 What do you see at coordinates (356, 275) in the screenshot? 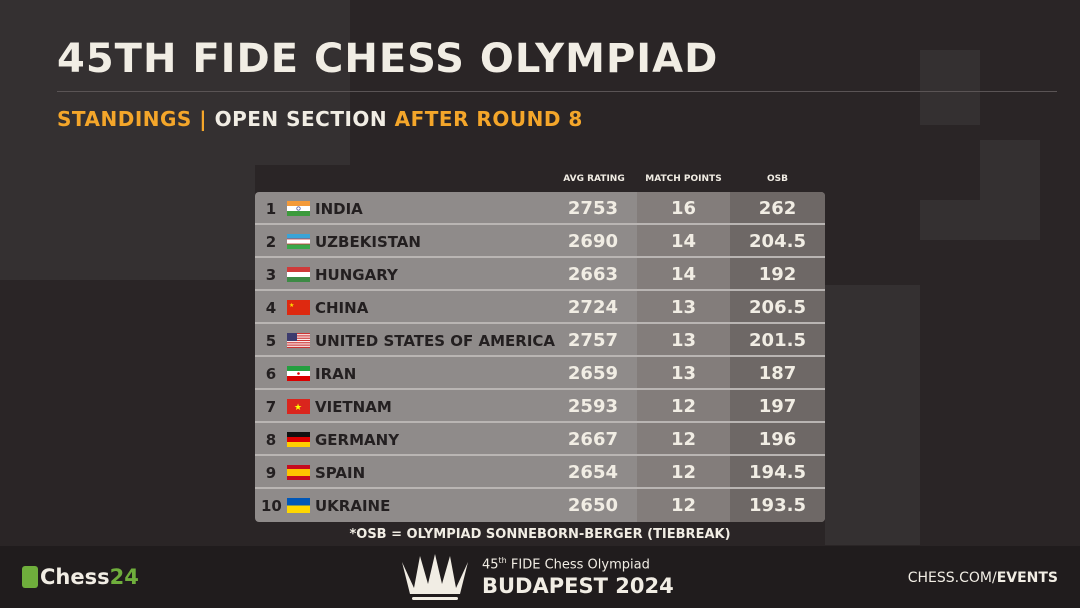
I see `country-name: HUNGARY` at bounding box center [356, 275].